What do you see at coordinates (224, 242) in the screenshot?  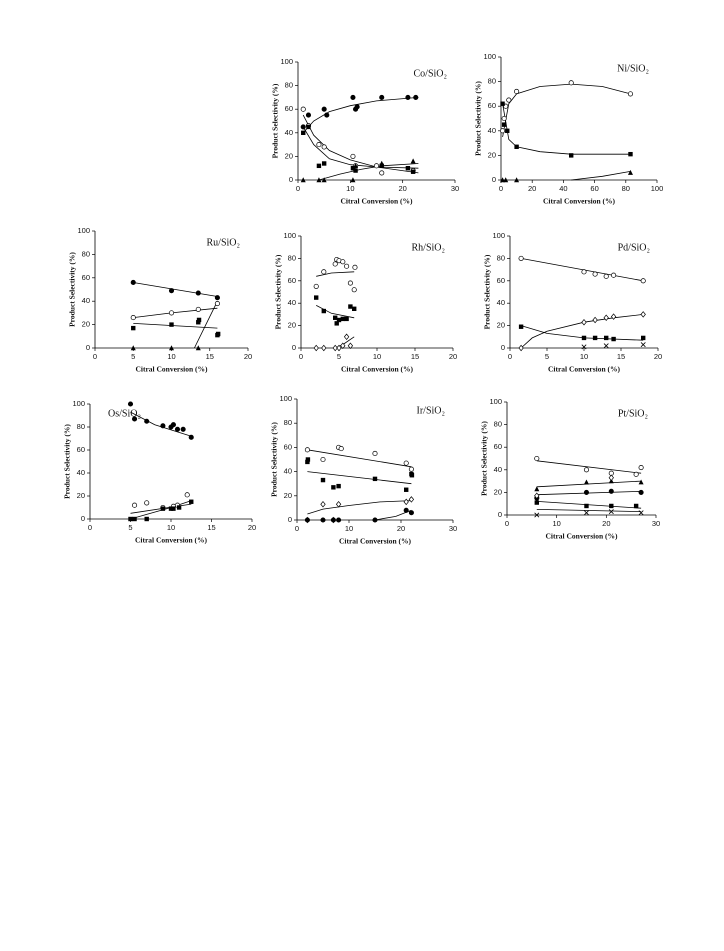 I see `panel-title: Ru/SiO₂` at bounding box center [224, 242].